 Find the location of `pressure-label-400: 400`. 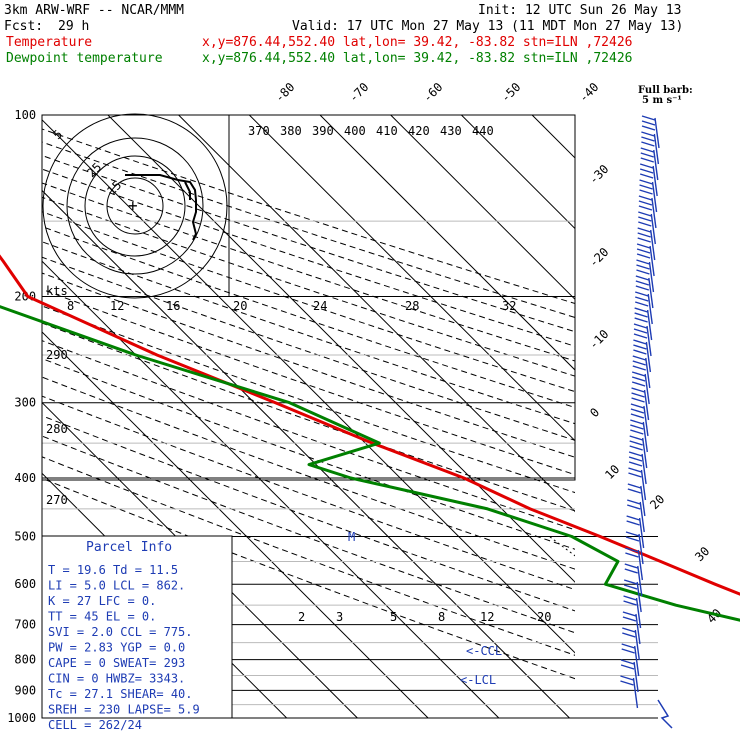

pressure-label-400: 400 is located at coordinates (25, 478).